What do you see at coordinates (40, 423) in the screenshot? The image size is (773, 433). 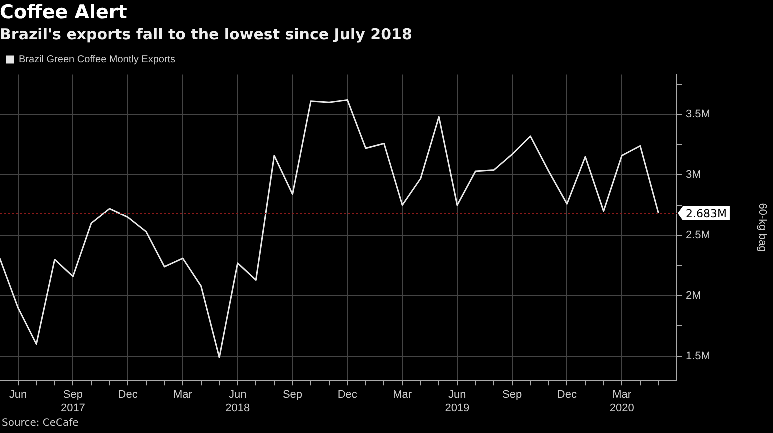 I see `source-note: Source: CeCafe` at bounding box center [40, 423].